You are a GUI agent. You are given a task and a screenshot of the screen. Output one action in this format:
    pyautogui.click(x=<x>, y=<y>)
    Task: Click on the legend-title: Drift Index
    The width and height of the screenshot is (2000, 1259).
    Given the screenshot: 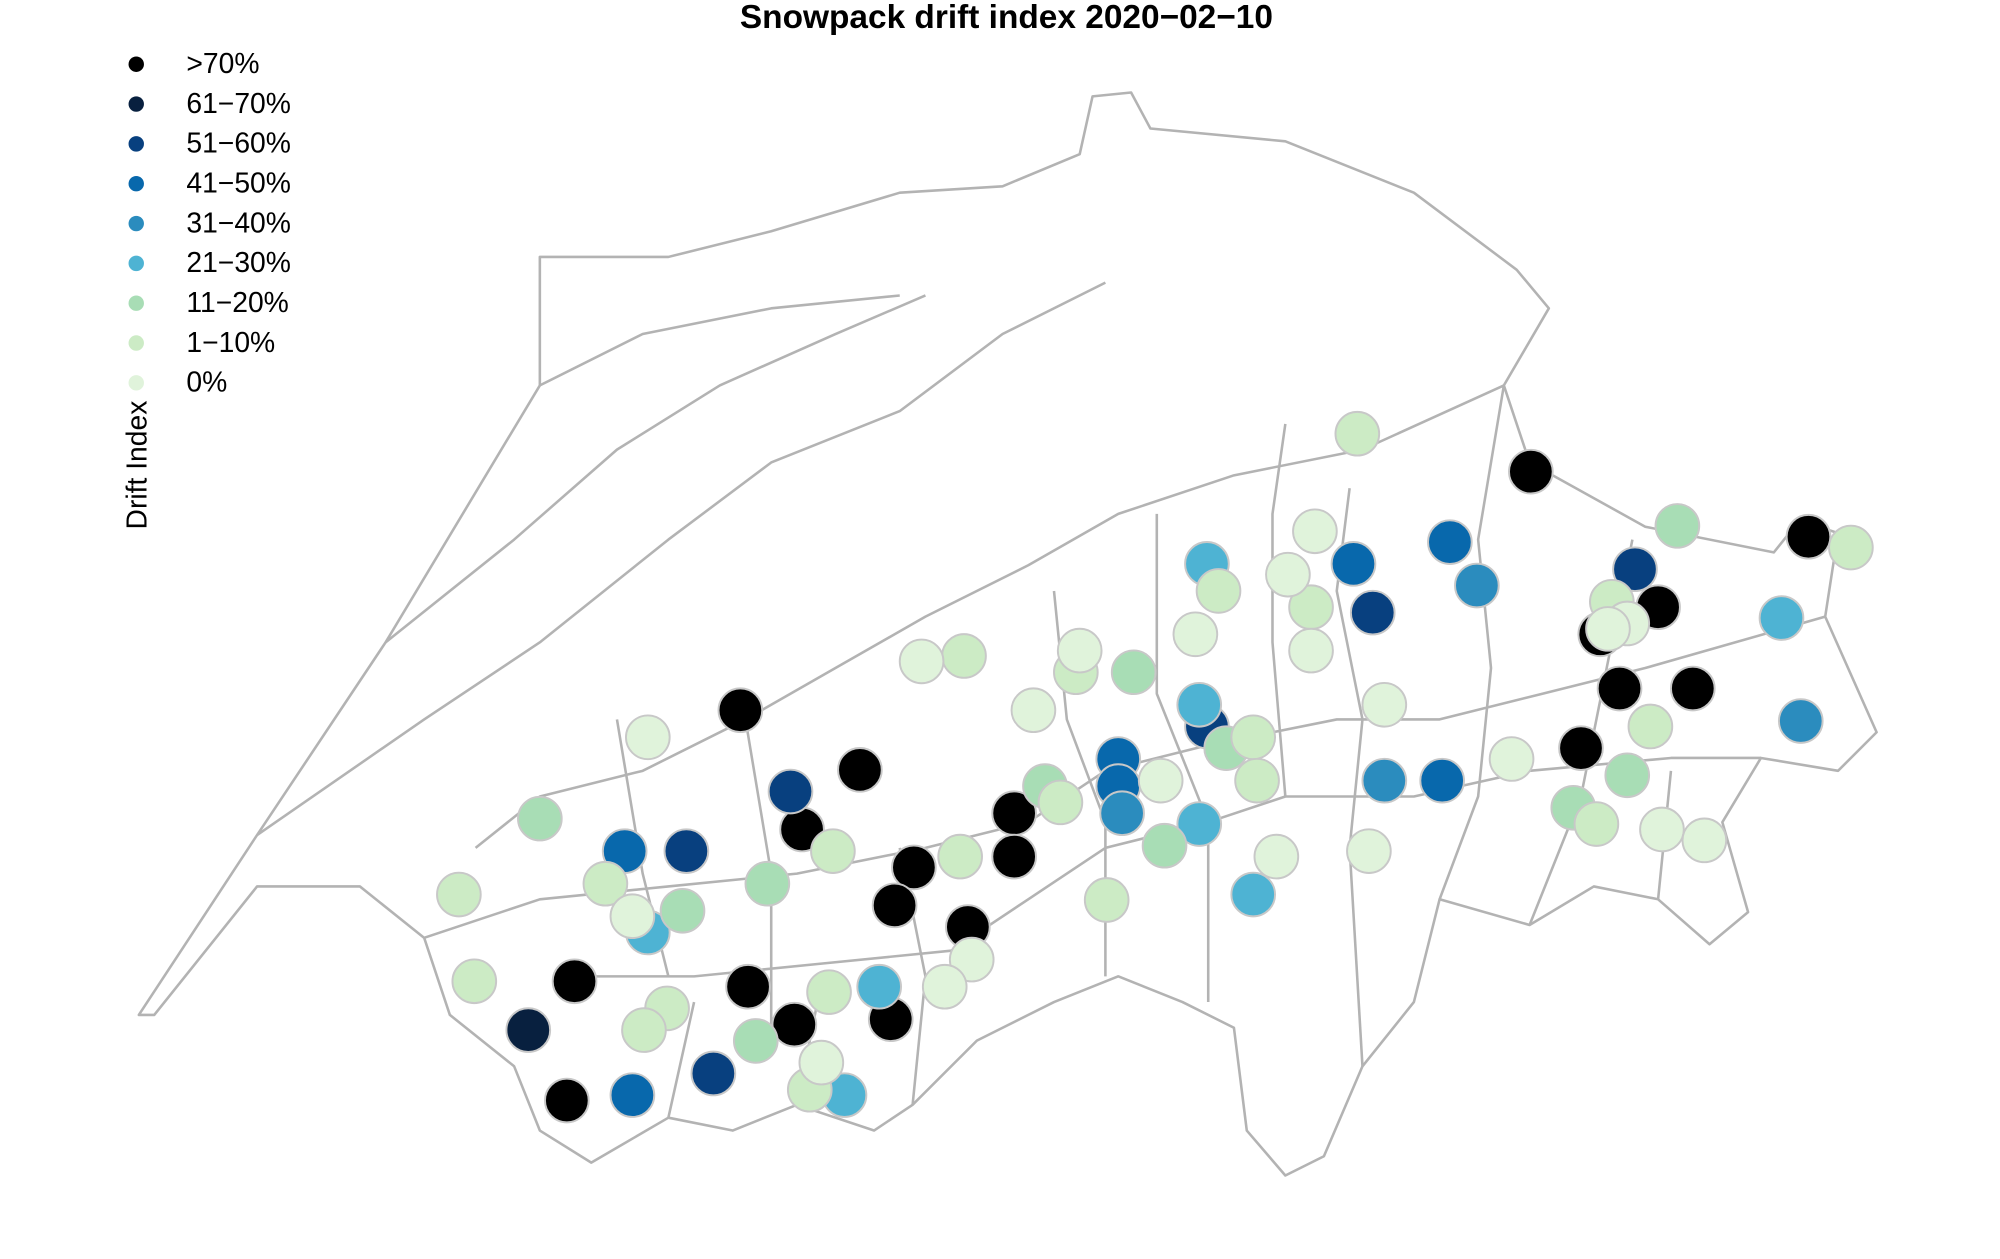 What is the action you would take?
    pyautogui.click(x=136, y=465)
    